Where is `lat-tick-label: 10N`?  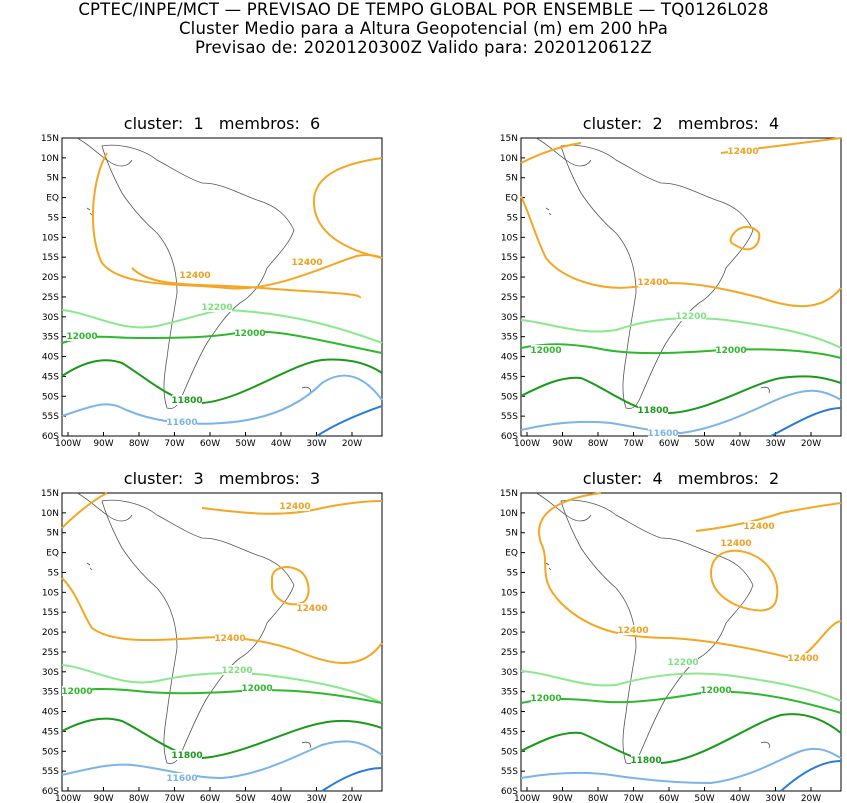 lat-tick-label: 10N is located at coordinates (50, 159).